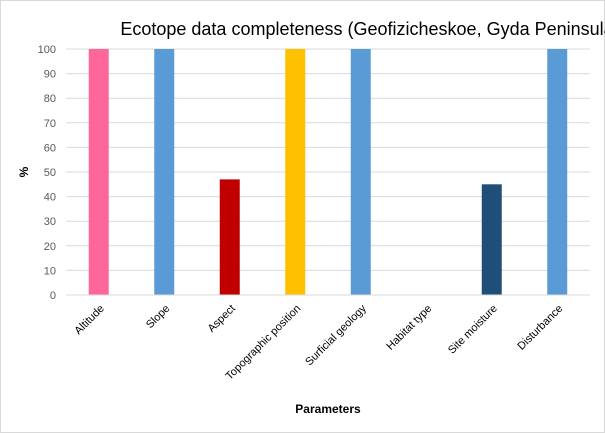  Describe the element at coordinates (491, 239) in the screenshot. I see `bar-site-moisture` at that location.